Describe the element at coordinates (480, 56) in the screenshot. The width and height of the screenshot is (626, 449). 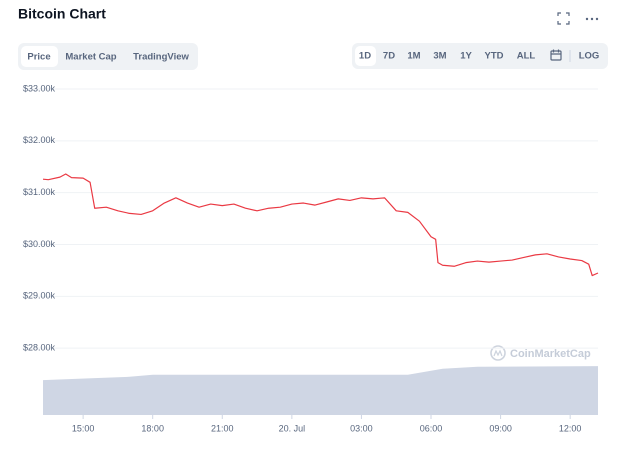
I see `ranges-bg` at that location.